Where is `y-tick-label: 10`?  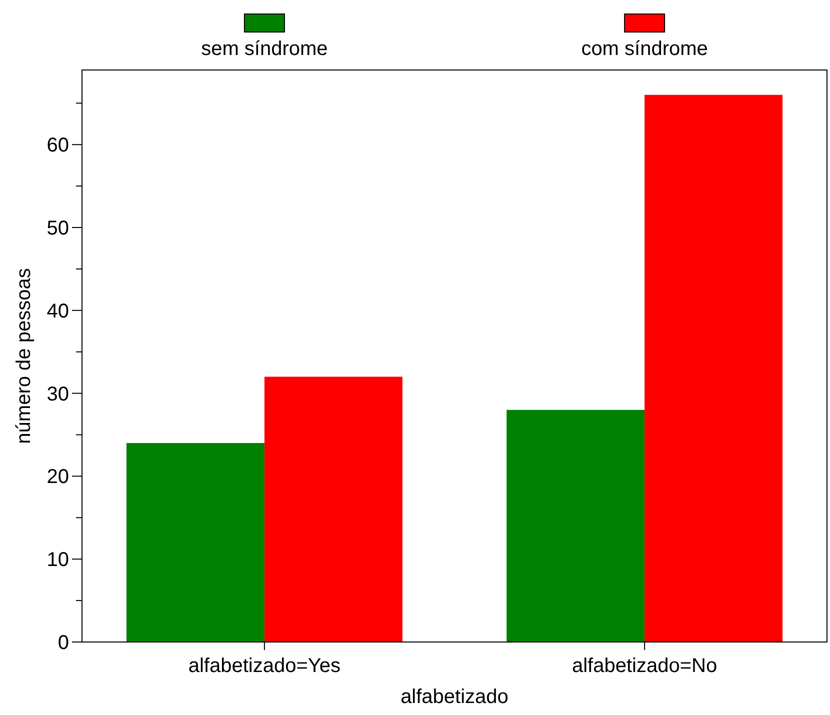
y-tick-label: 10 is located at coordinates (57, 560).